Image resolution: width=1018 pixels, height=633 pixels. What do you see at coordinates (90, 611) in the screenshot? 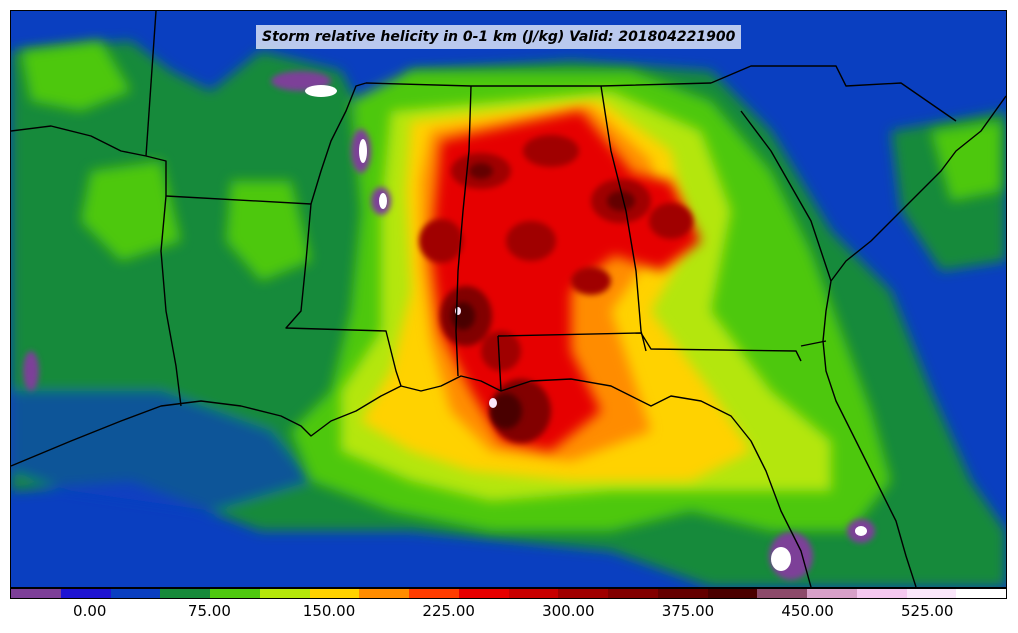
I see `colorbar-tick-label: 0.00` at bounding box center [90, 611].